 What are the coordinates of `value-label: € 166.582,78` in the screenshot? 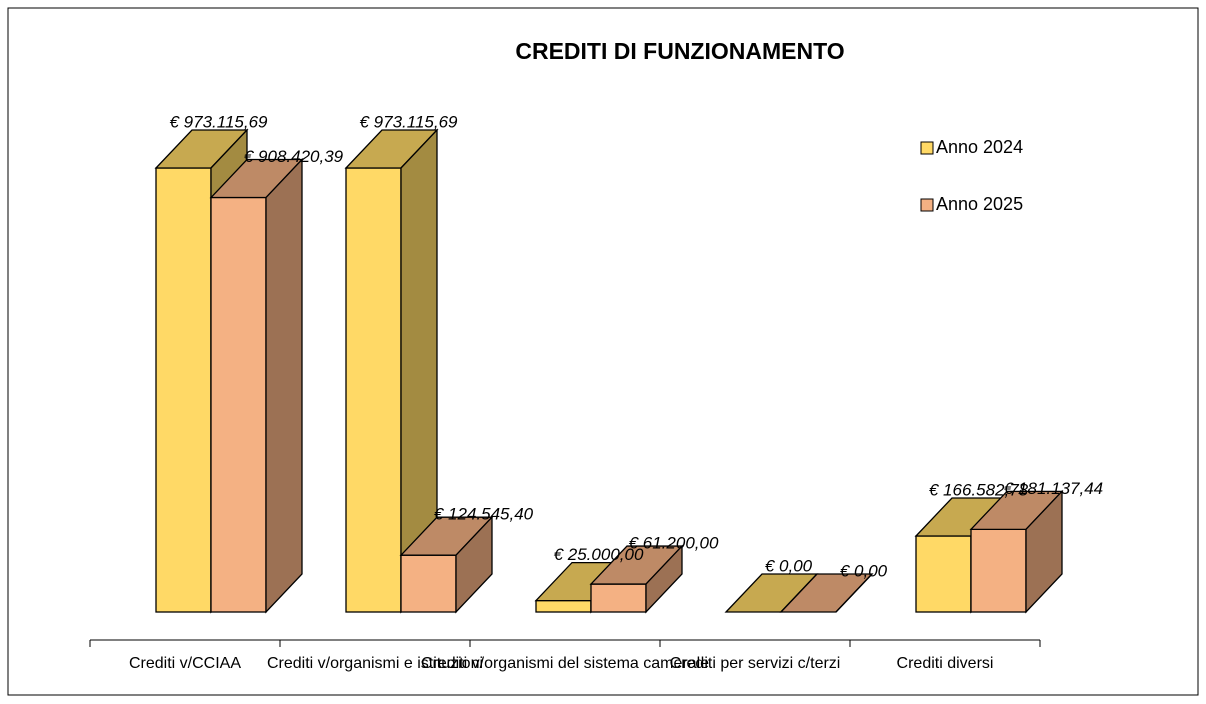 It's located at (979, 489).